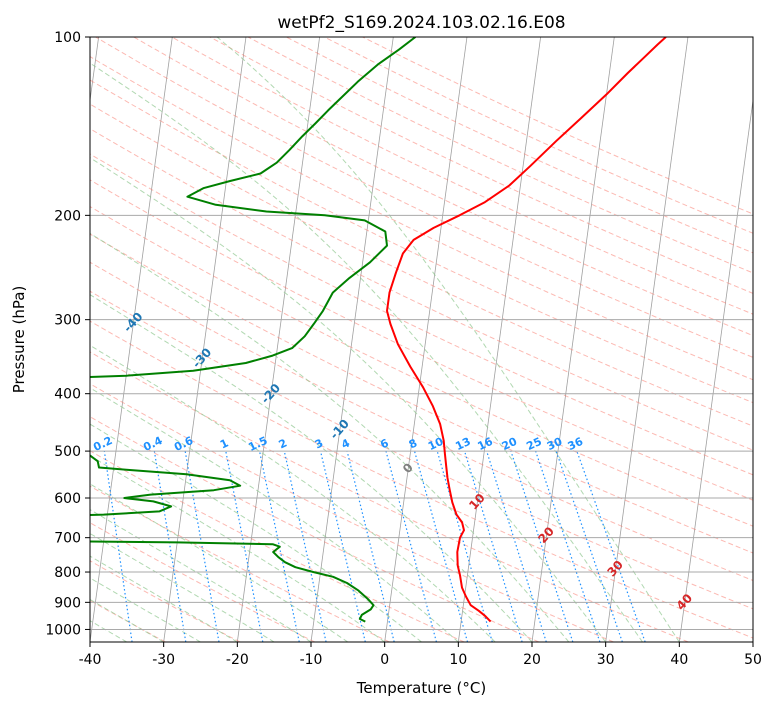 This screenshot has height=712, width=775. Describe the element at coordinates (384, 660) in the screenshot. I see `x-tick-label: 0` at that location.